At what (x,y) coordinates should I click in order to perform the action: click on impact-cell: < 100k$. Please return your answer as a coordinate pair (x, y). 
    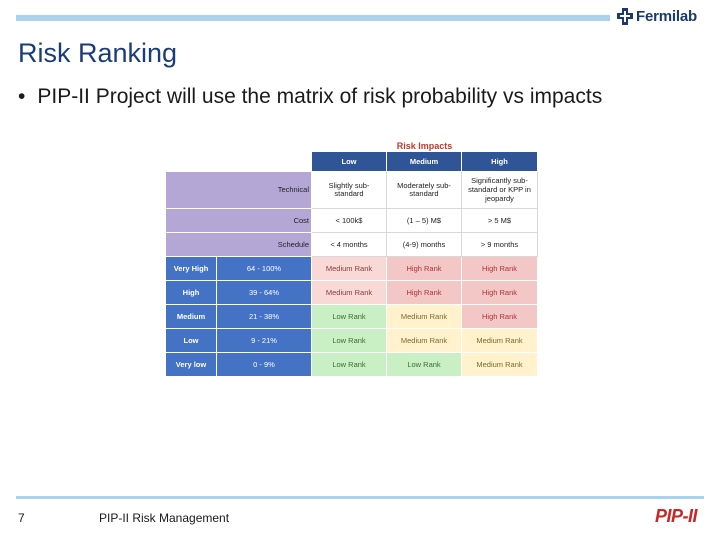
    Looking at the image, I should click on (349, 221).